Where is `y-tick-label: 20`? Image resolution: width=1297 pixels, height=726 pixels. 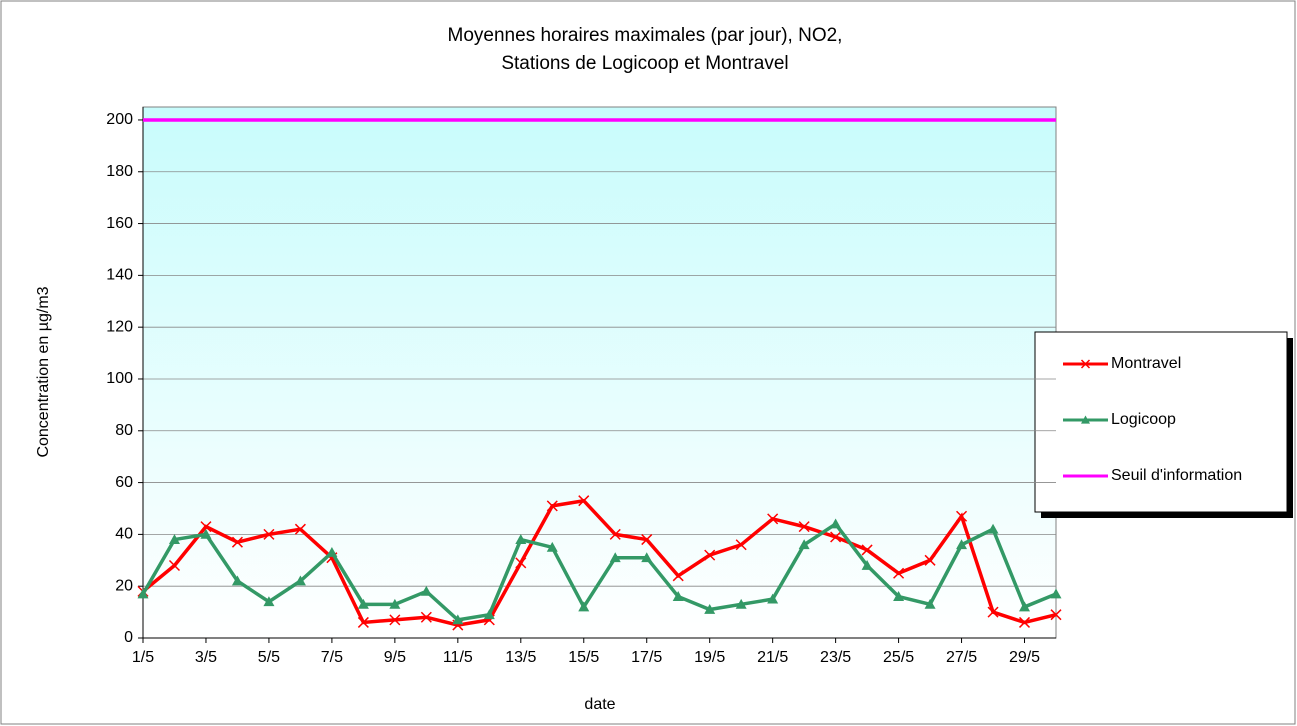 y-tick-label: 20 is located at coordinates (124, 585).